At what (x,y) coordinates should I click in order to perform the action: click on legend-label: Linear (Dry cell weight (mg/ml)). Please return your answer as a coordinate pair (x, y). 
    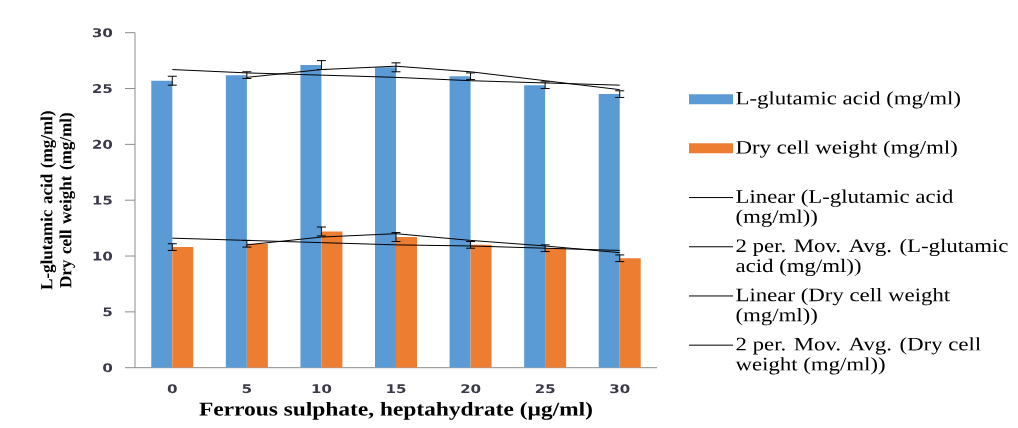
    Looking at the image, I should click on (843, 306).